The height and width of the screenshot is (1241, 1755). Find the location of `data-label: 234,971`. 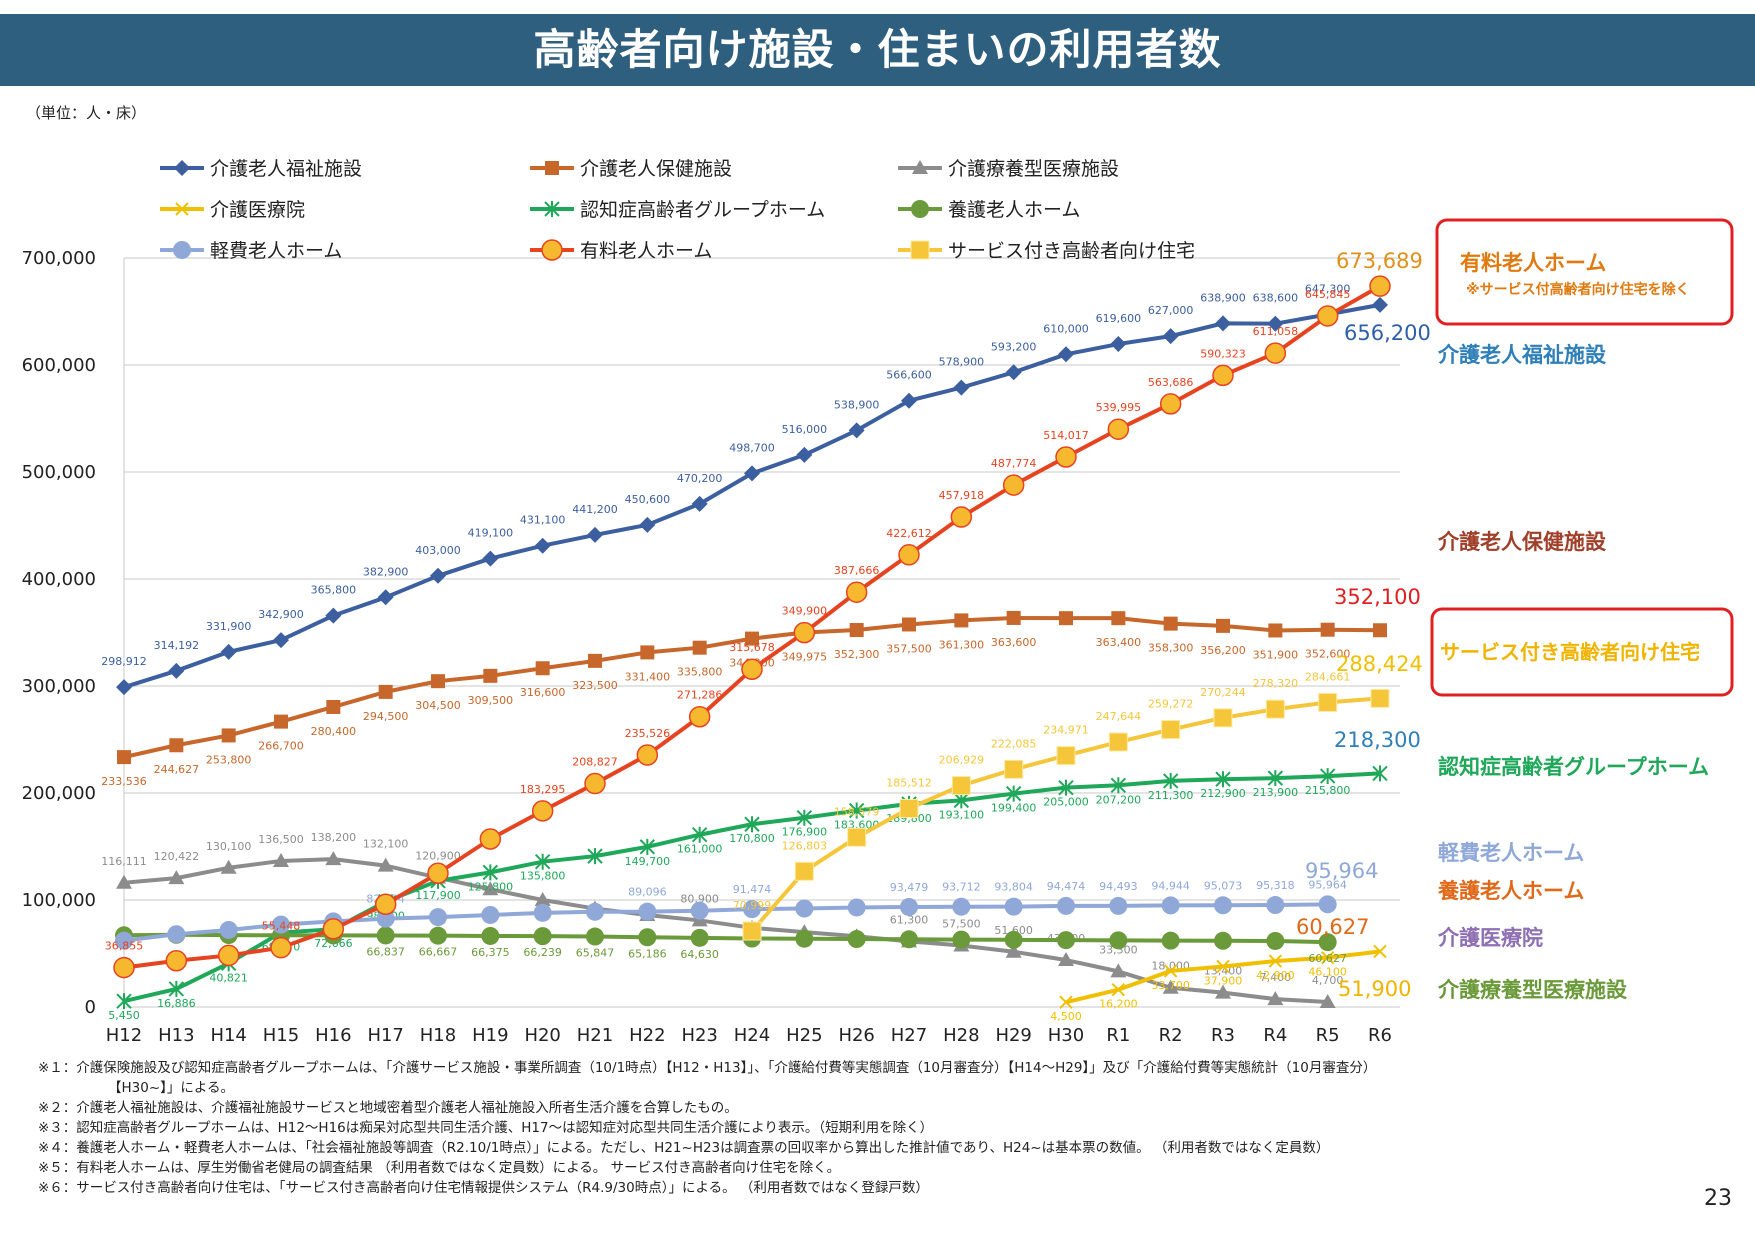

data-label: 234,971 is located at coordinates (1066, 730).